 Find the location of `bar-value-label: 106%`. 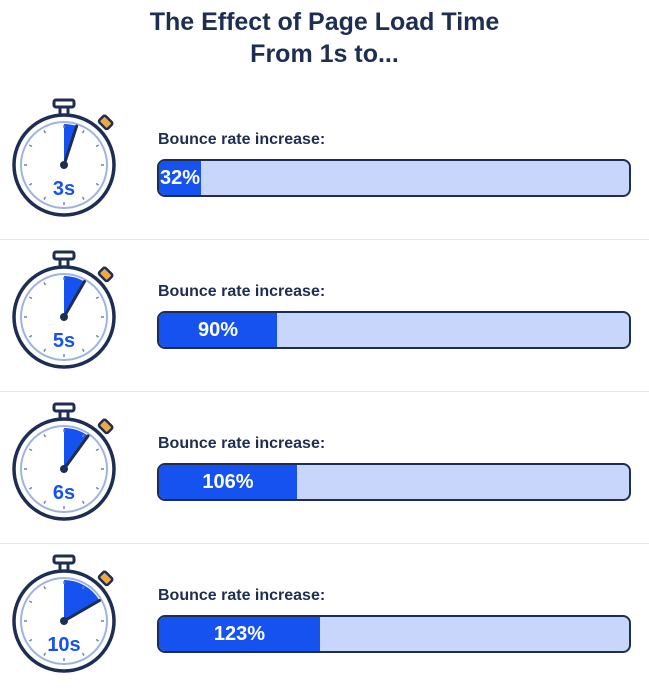

bar-value-label: 106% is located at coordinates (228, 481).